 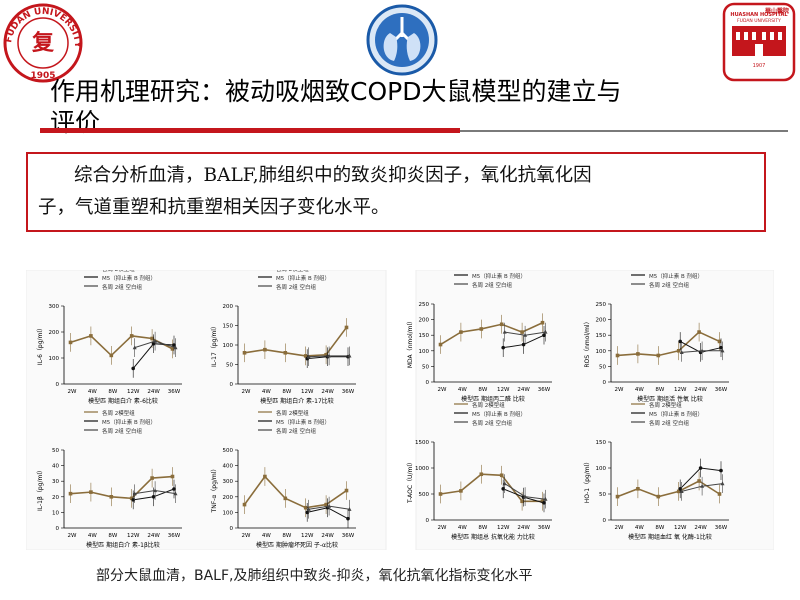 I want to click on summary-line1: 综合分析血清，BALF,肺组织中的致炎抑炎因子，氧化抗氧化因, so click(x=333, y=175).